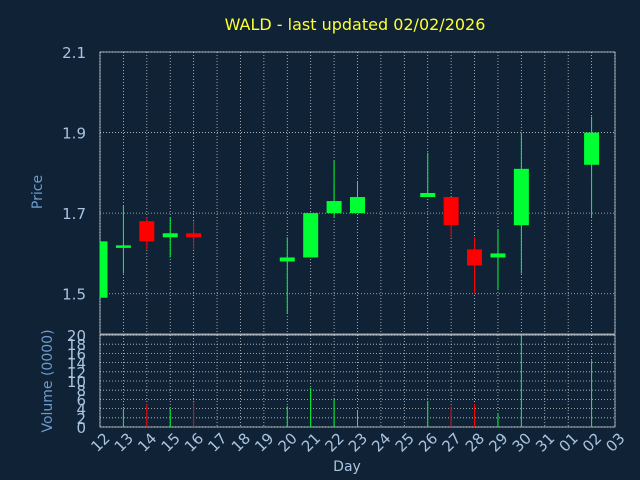 This screenshot has width=640, height=480. What do you see at coordinates (81, 410) in the screenshot?
I see `volume-tick-label: 4` at bounding box center [81, 410].